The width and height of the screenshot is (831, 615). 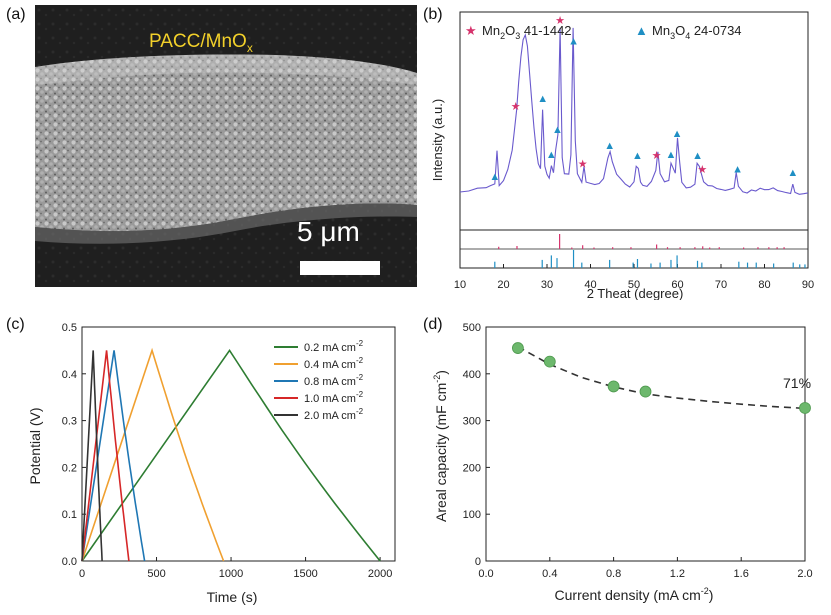 I want to click on capacity-x-tick-label: 2.0, so click(x=804, y=574).